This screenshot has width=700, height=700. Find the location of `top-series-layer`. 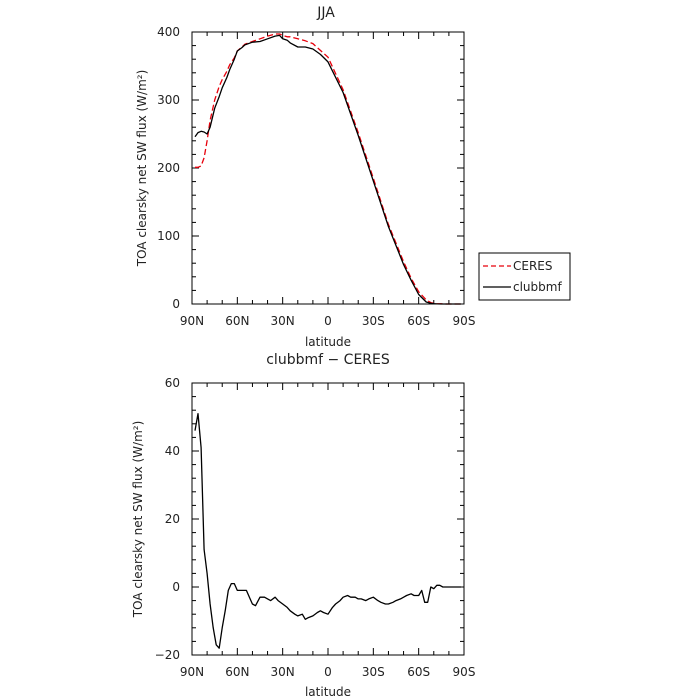

top-series-layer is located at coordinates (327, 169).